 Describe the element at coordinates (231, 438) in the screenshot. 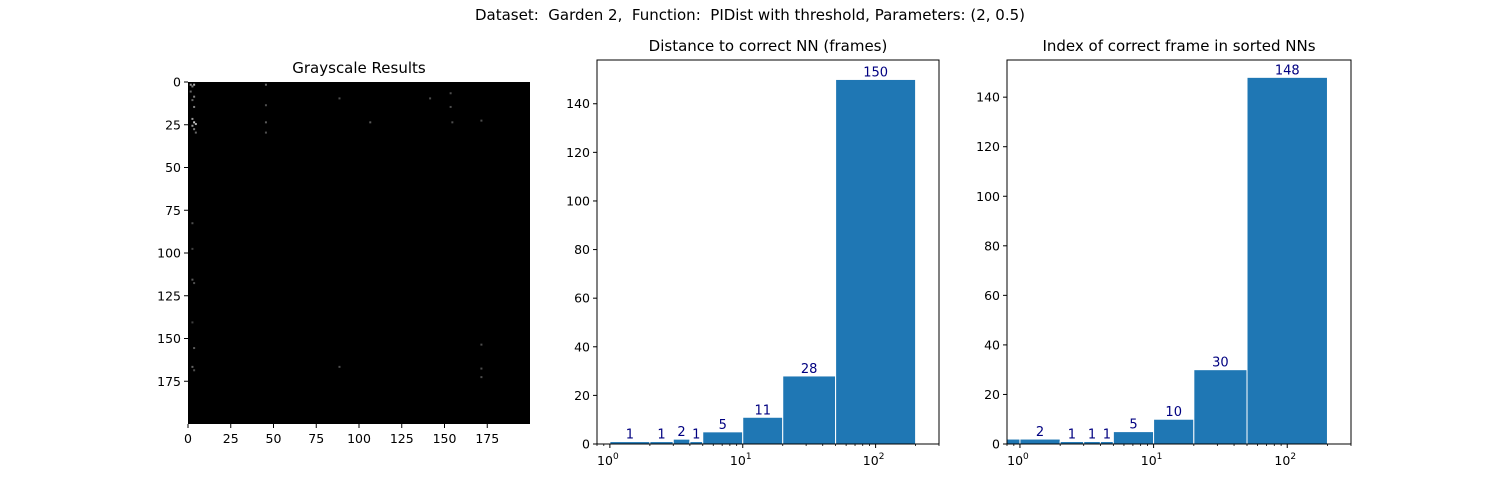

I see `x-tick-label: 25` at that location.